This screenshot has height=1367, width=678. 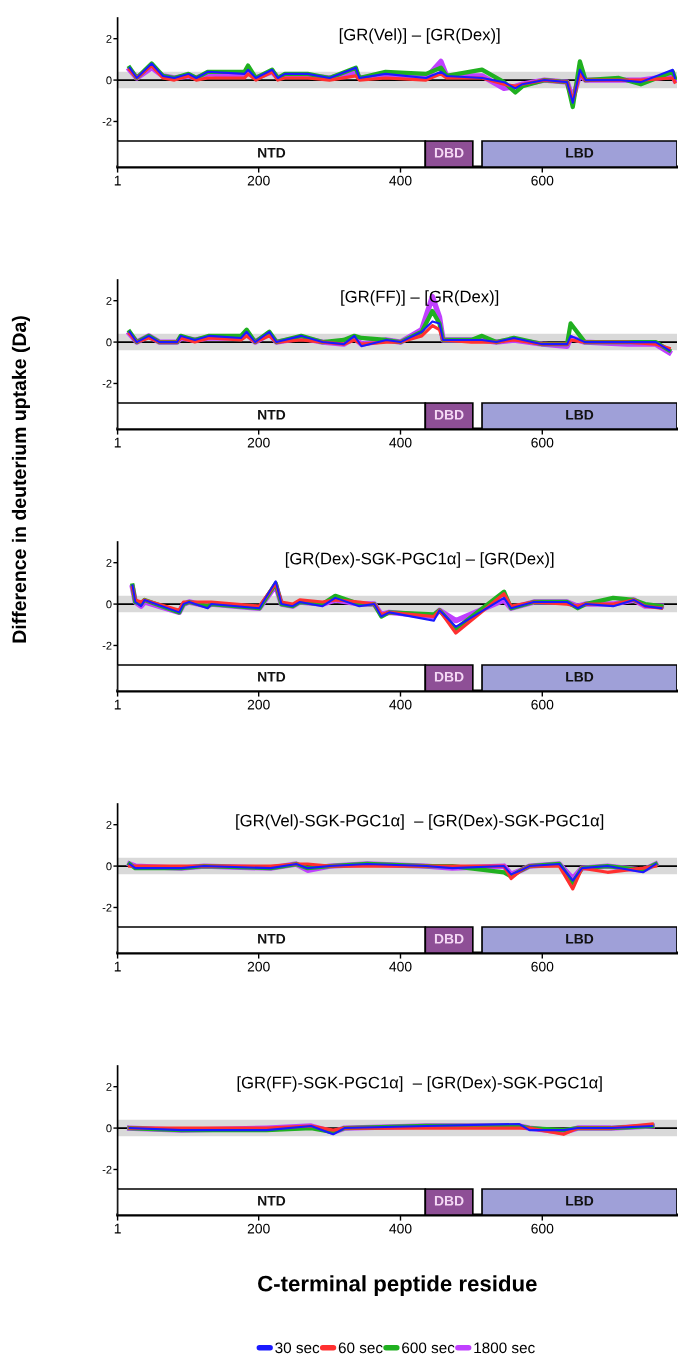 What do you see at coordinates (419, 36) in the screenshot?
I see `text: [GR(Vel)] – [GR(Dex)]` at bounding box center [419, 36].